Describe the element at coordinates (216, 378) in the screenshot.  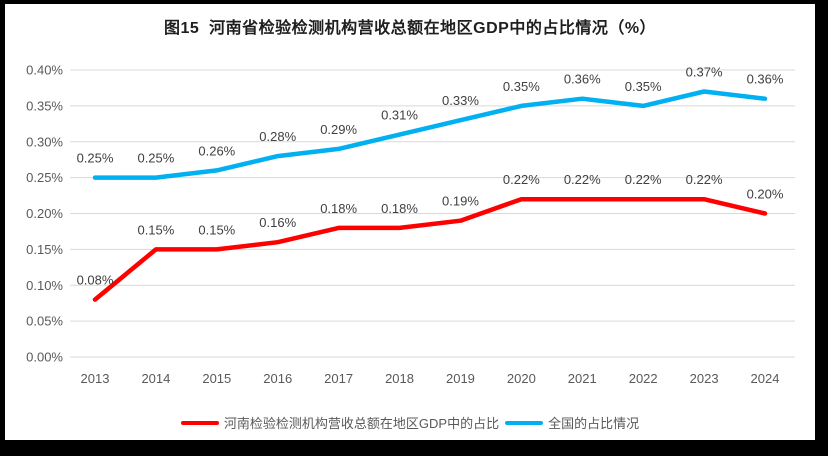
I see `x-tick-label: 2015` at that location.